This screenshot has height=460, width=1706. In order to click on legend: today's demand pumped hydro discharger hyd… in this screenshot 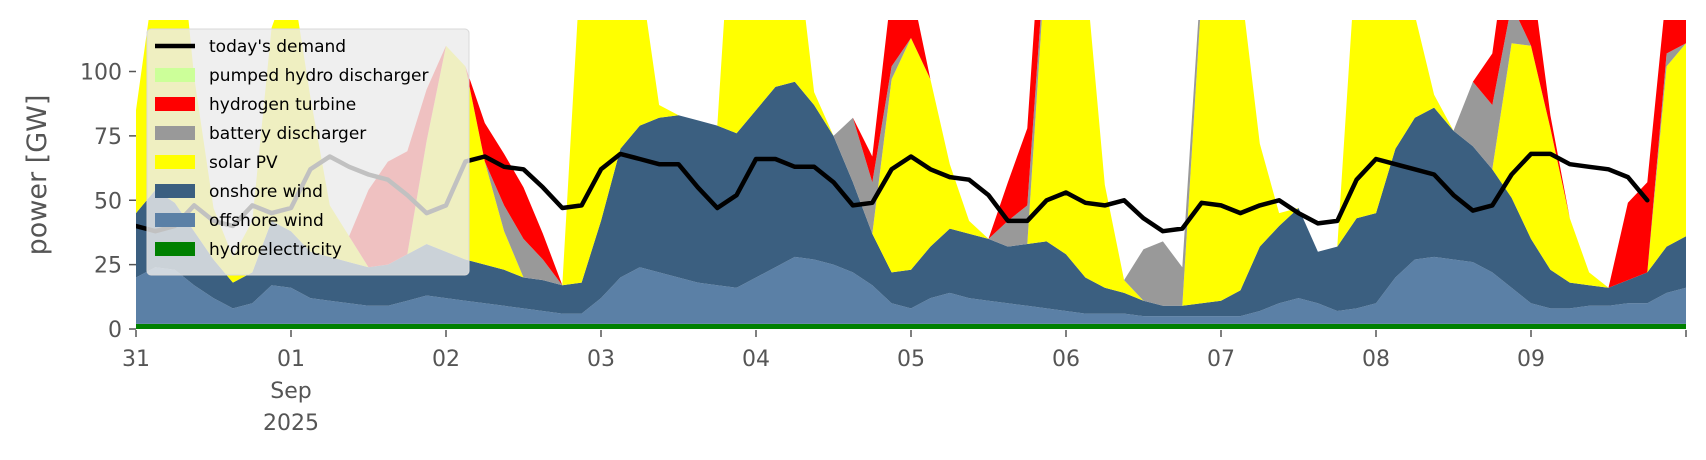, I will do `click(308, 152)`.